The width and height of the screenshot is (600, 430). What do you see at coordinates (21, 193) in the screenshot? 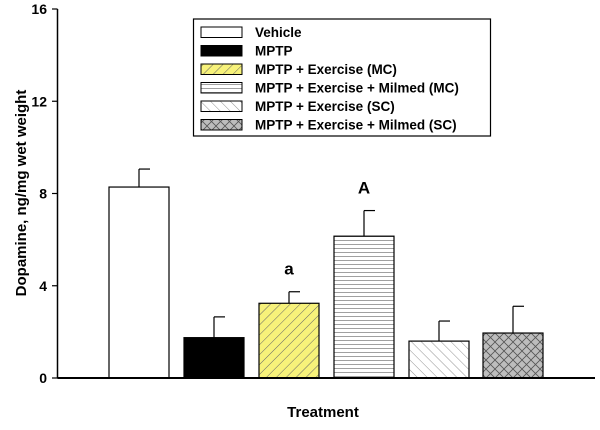
I see `y-axis-label: Dopamine, ng/mg wet weight` at bounding box center [21, 193].